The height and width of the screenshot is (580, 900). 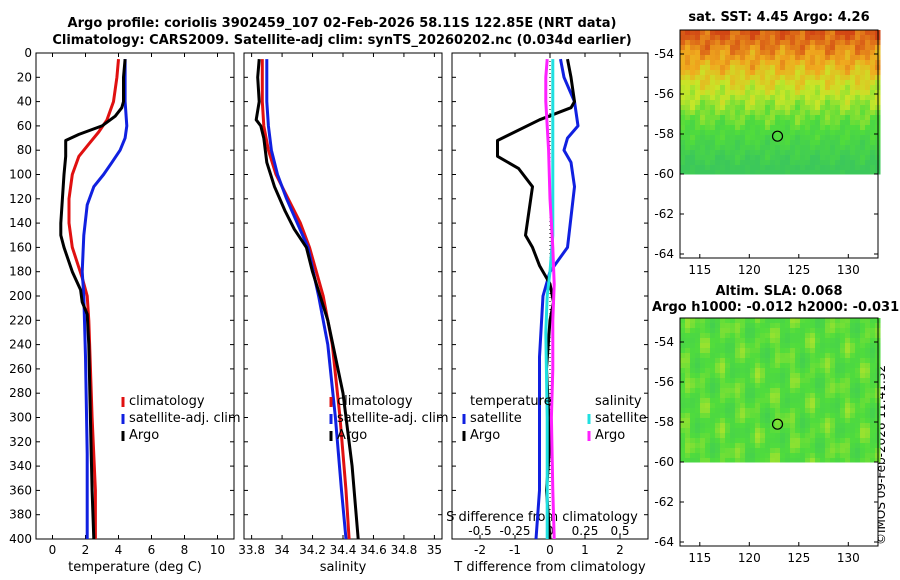 What do you see at coordinates (848, 558) in the screenshot?
I see `sla-map-xtick-label: 130` at bounding box center [848, 558].